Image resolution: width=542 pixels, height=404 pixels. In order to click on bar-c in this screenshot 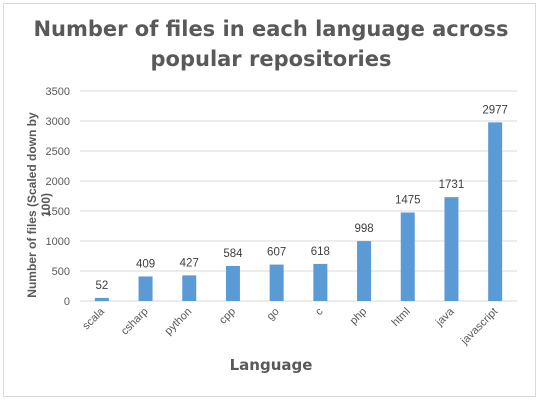, I will do `click(320, 282)`.